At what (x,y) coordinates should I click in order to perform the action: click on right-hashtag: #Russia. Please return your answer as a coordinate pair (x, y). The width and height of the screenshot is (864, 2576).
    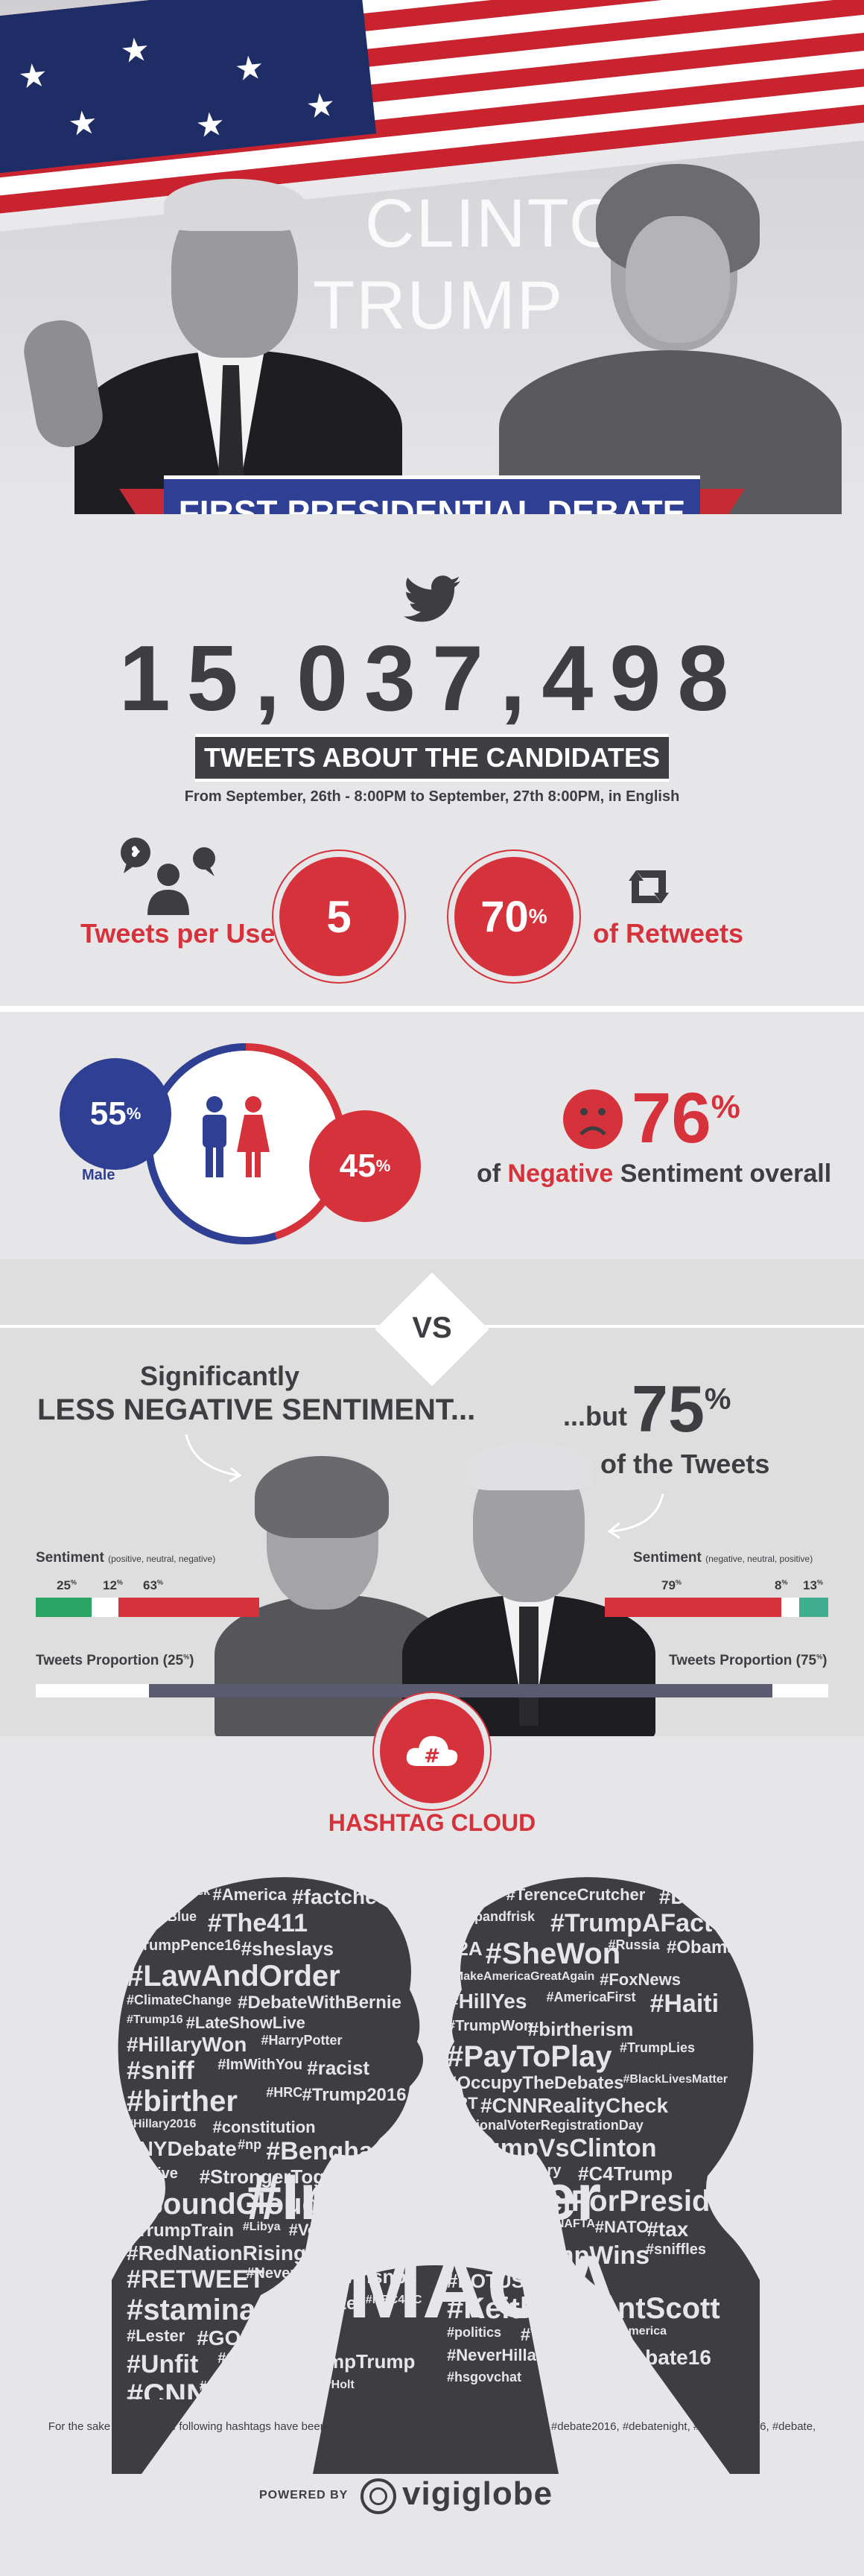
    Looking at the image, I should click on (634, 1944).